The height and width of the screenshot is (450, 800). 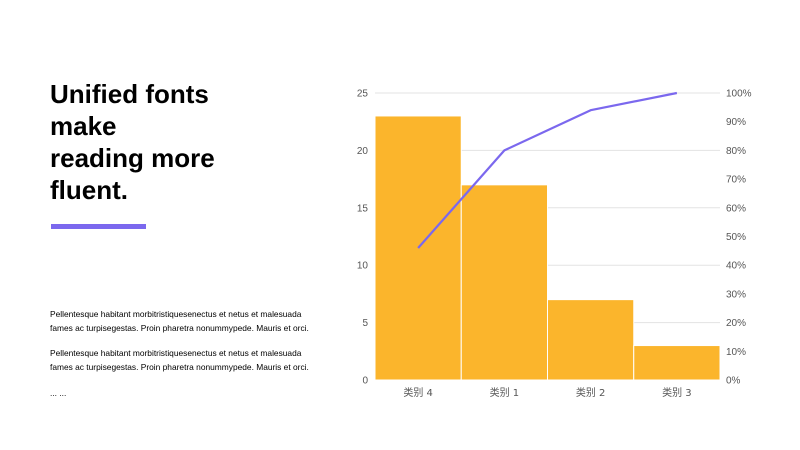 I want to click on y-axis-right: 0% 10% 20% 30% 40% 50% 60% 70% 80% 90% 100%, so click(x=739, y=238).